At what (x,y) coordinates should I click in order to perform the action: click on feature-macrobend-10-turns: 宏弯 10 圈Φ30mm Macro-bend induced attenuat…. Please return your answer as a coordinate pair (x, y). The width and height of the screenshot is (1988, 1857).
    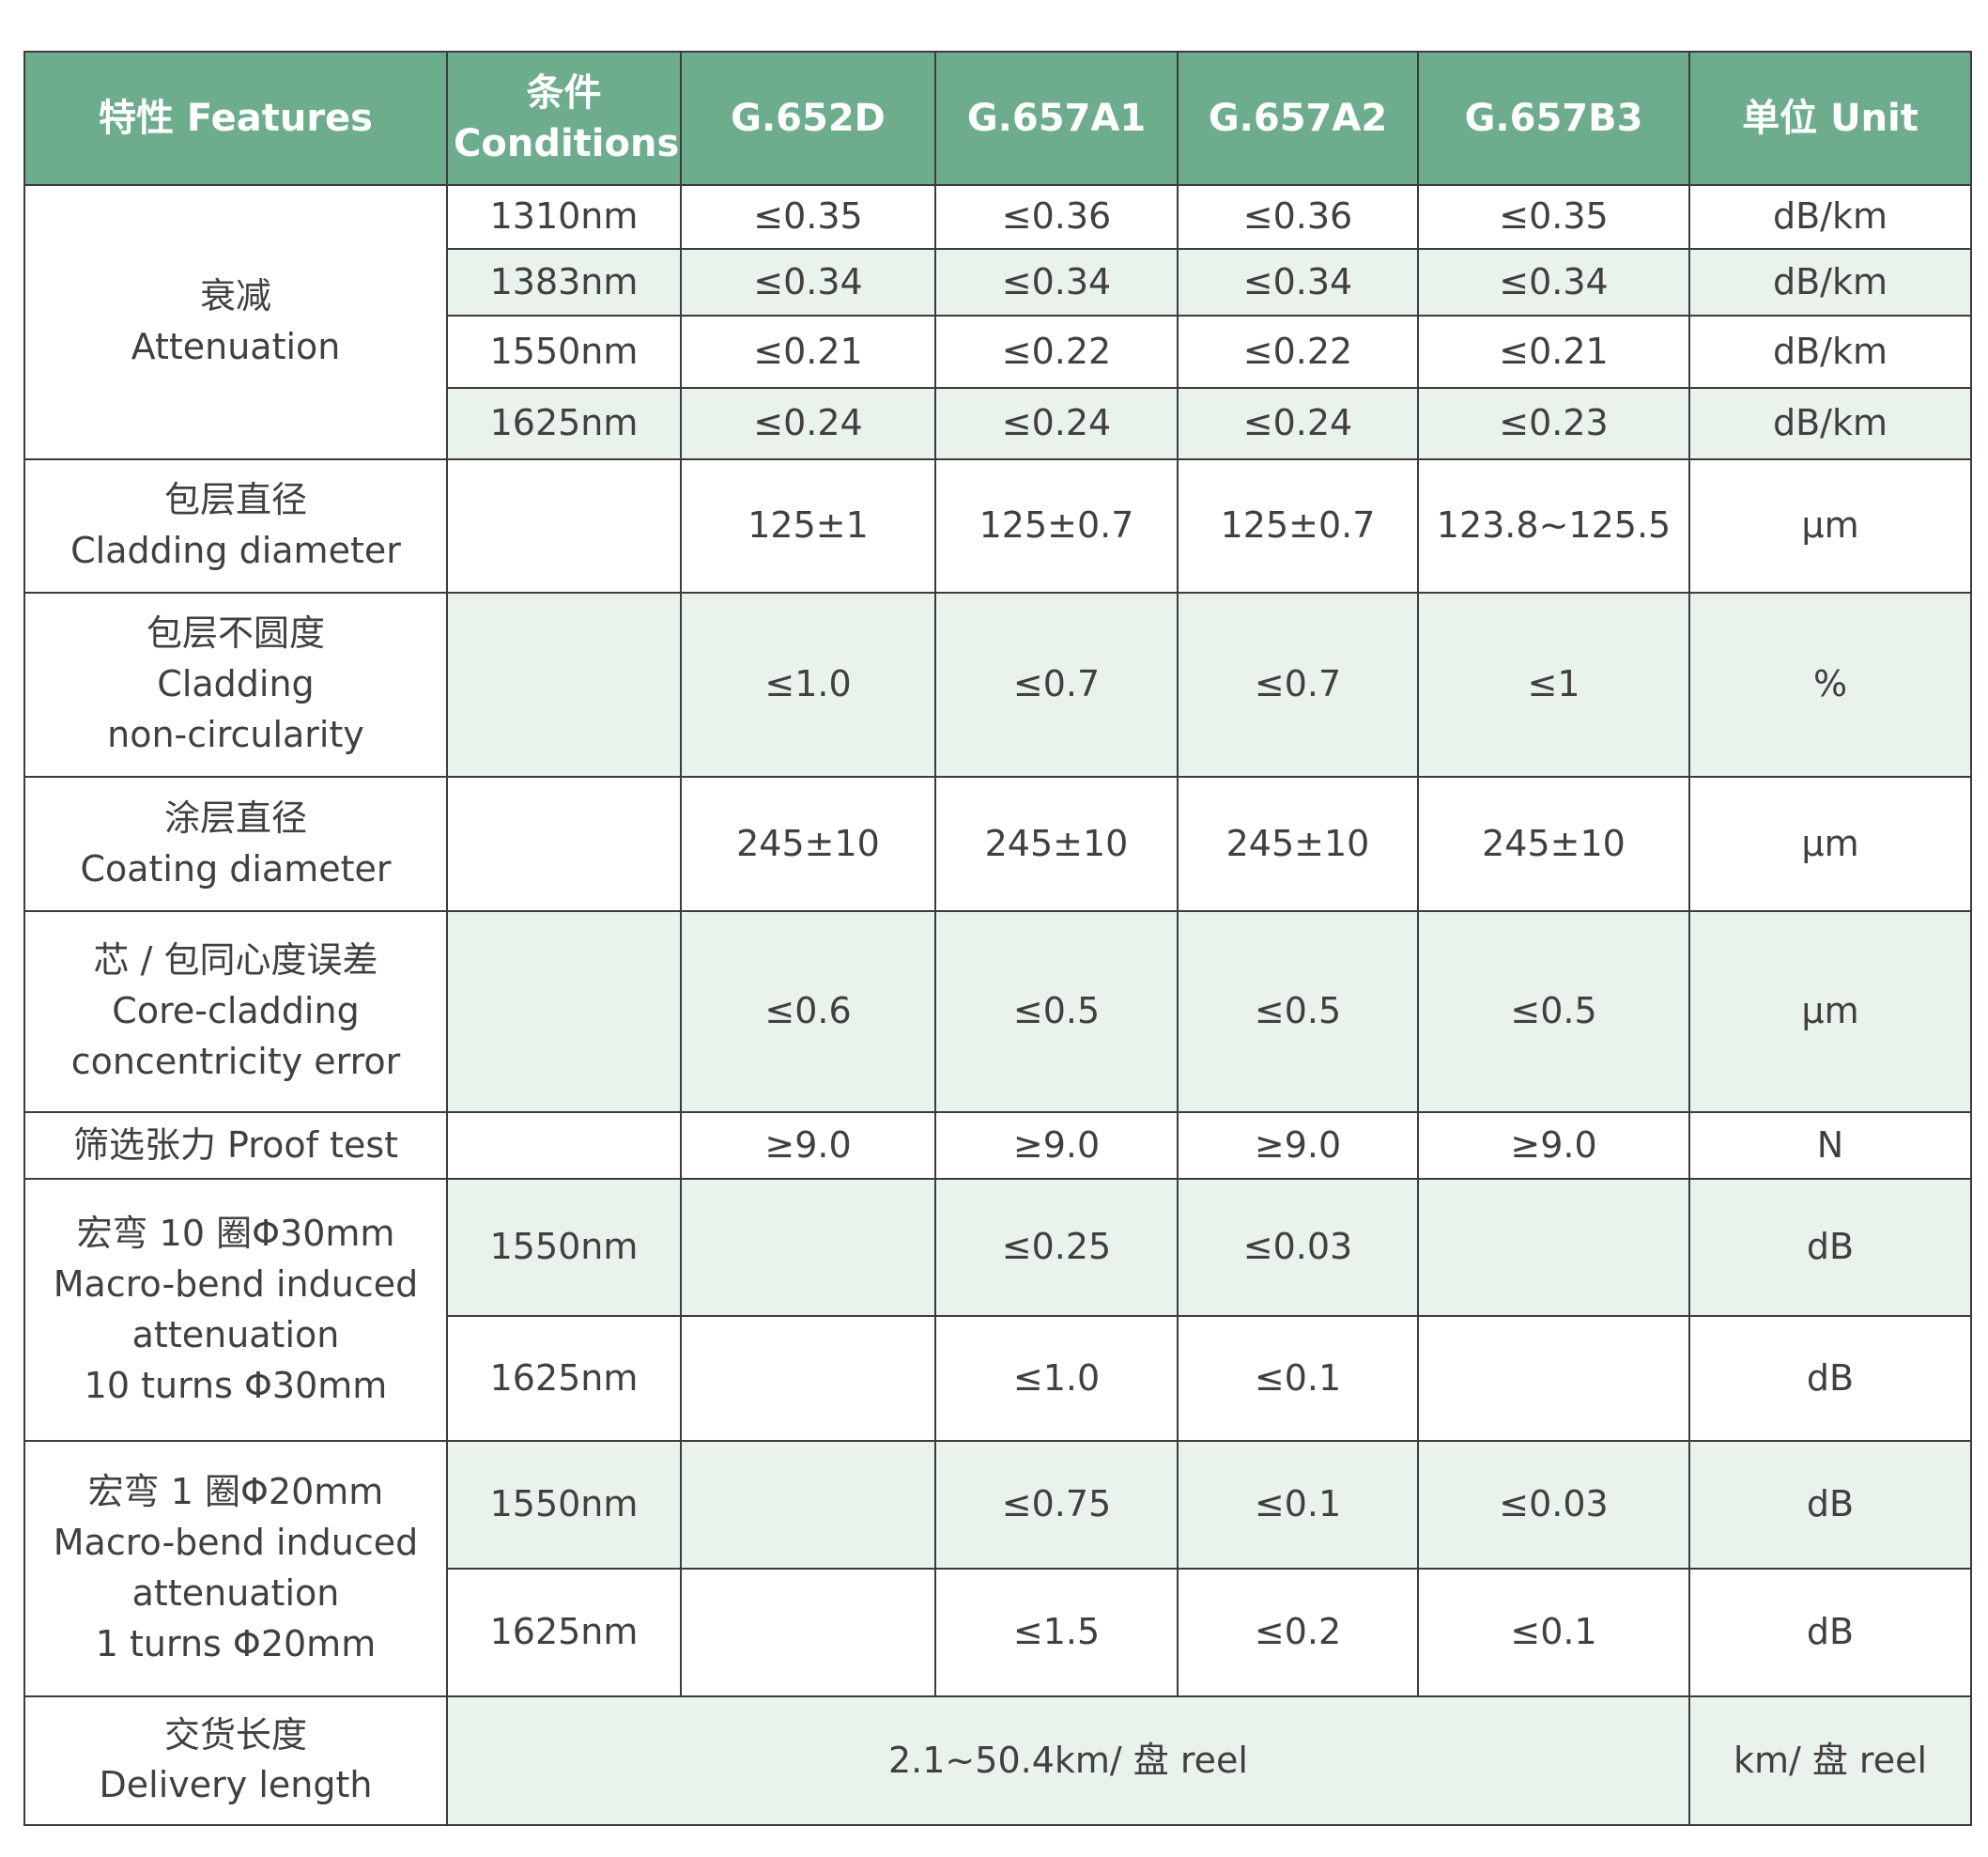
    Looking at the image, I should click on (235, 1310).